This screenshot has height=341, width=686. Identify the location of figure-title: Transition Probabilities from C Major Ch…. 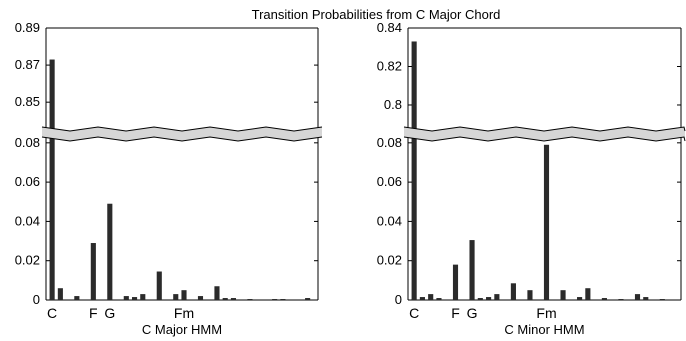
(376, 14).